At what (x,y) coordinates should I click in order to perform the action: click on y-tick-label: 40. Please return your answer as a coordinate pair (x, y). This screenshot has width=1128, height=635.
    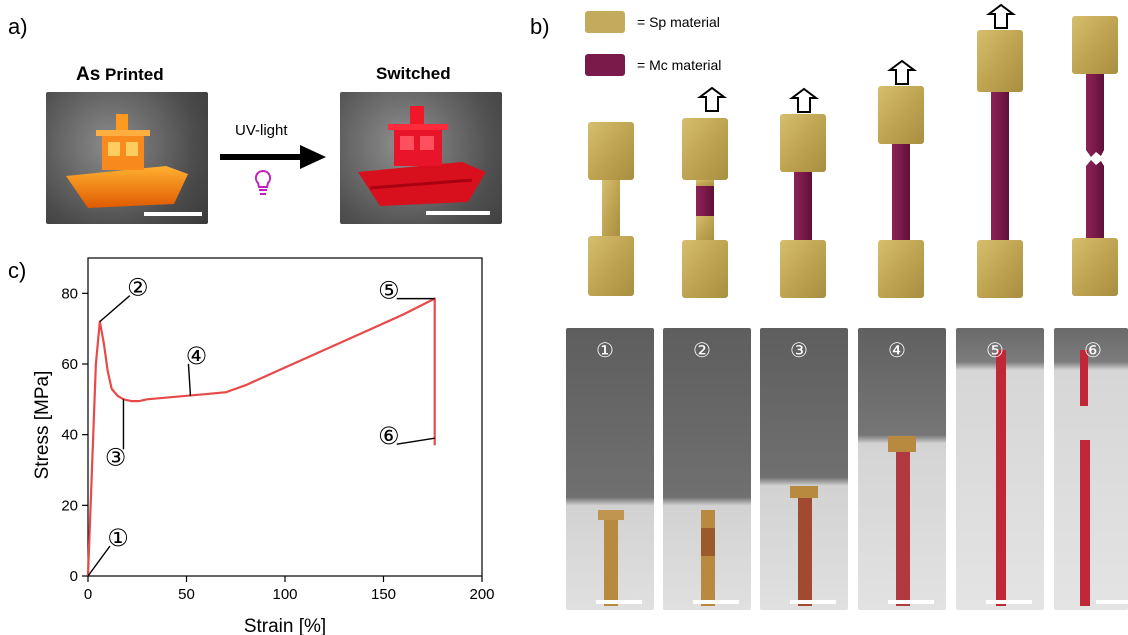
    Looking at the image, I should click on (69, 435).